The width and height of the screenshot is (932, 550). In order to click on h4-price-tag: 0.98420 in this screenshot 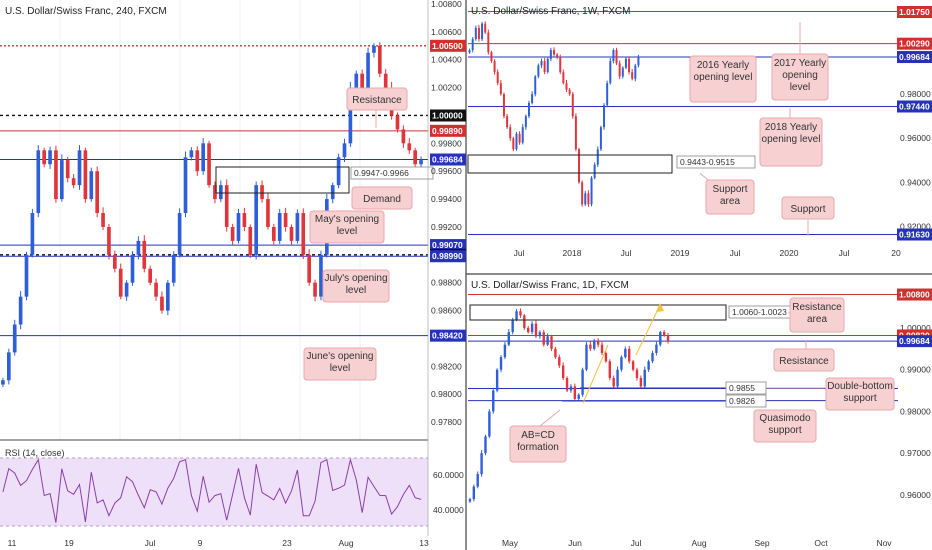, I will do `click(447, 336)`.